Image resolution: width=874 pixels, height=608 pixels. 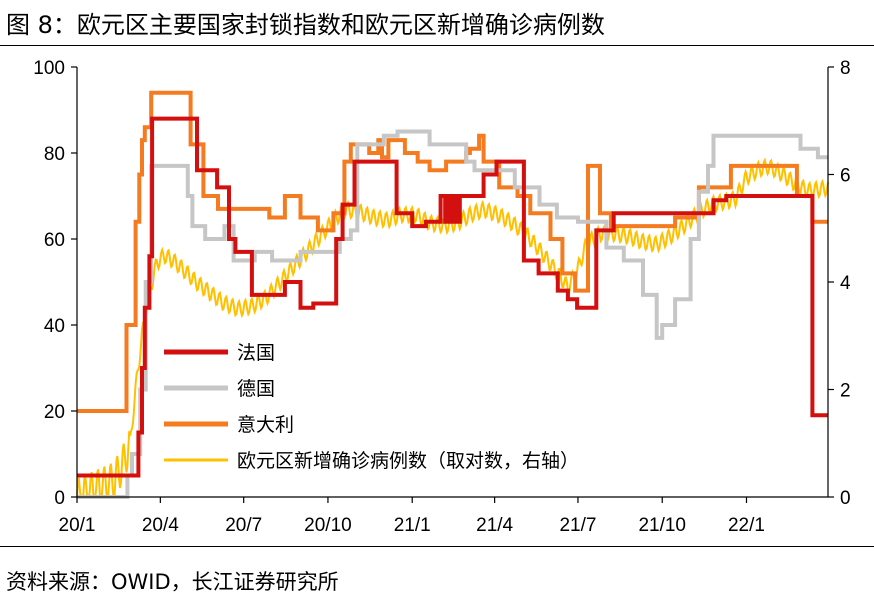 I want to click on legend-item: 德国, so click(x=219, y=389).